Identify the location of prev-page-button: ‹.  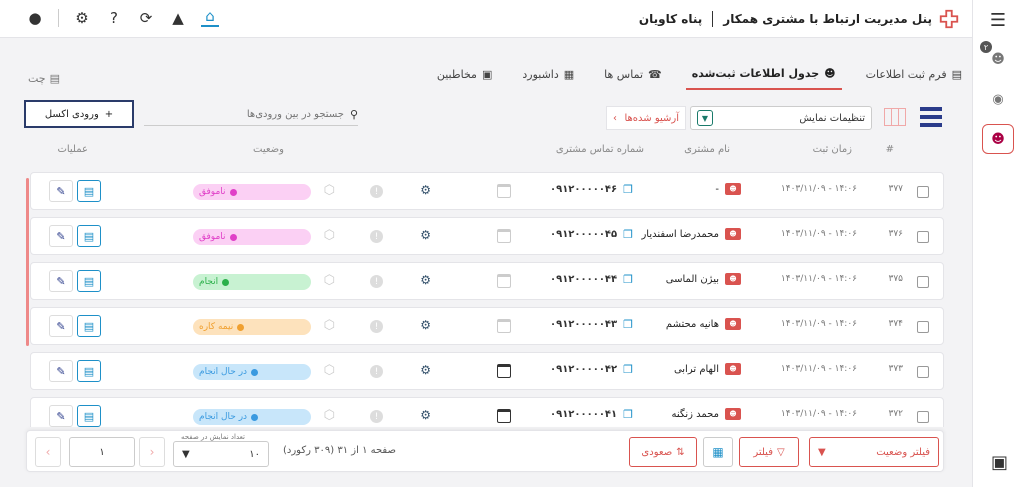
(48, 452).